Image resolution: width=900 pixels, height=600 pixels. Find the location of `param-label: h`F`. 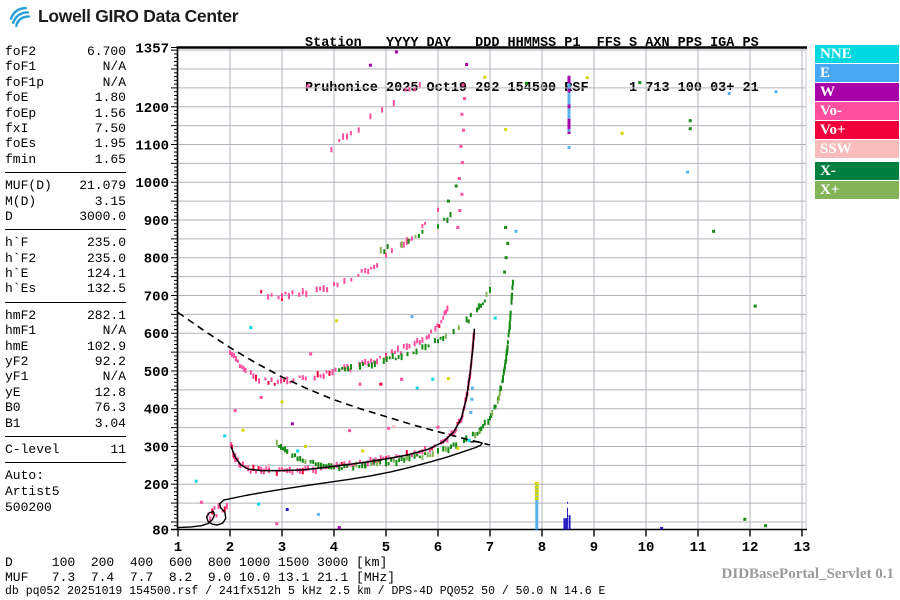

param-label: h`F is located at coordinates (17, 243).